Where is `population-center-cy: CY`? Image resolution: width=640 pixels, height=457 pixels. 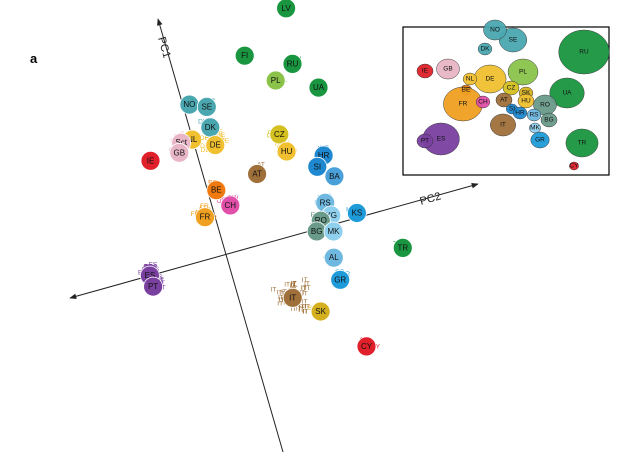 population-center-cy: CY is located at coordinates (366, 346).